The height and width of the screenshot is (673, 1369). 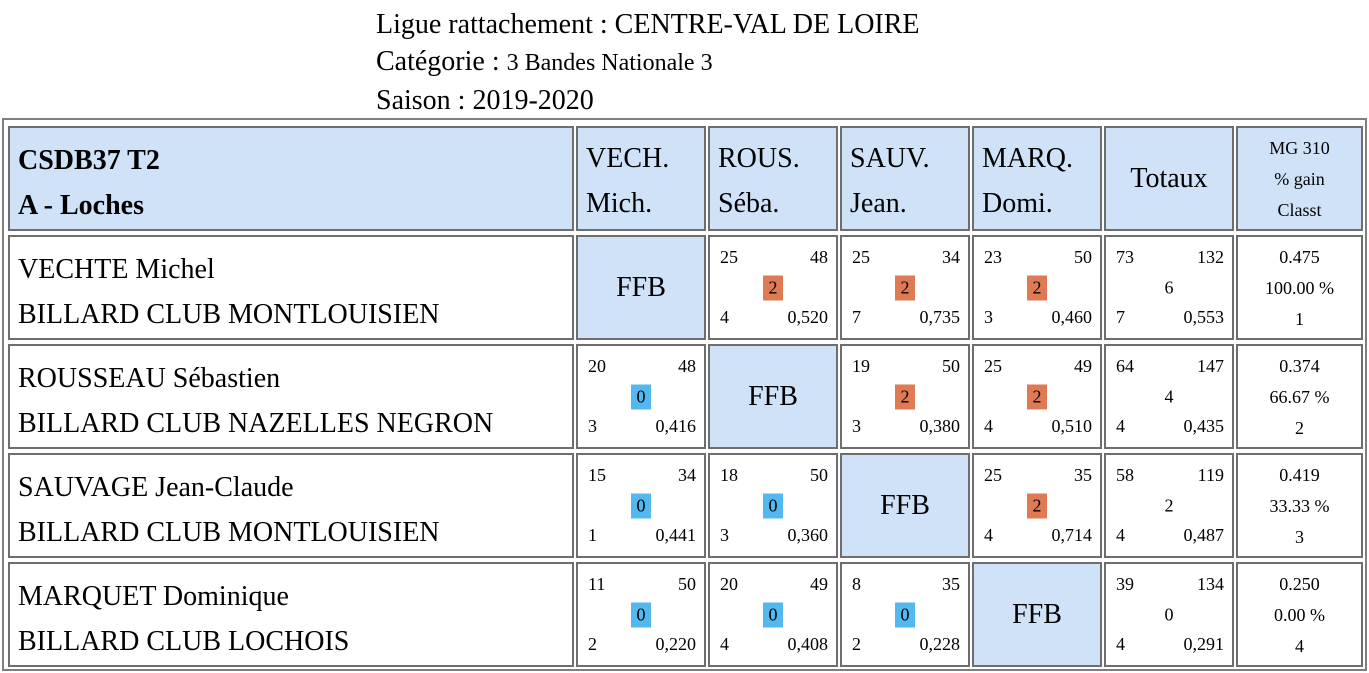 What do you see at coordinates (1169, 178) in the screenshot?
I see `totaux-header: Totaux` at bounding box center [1169, 178].